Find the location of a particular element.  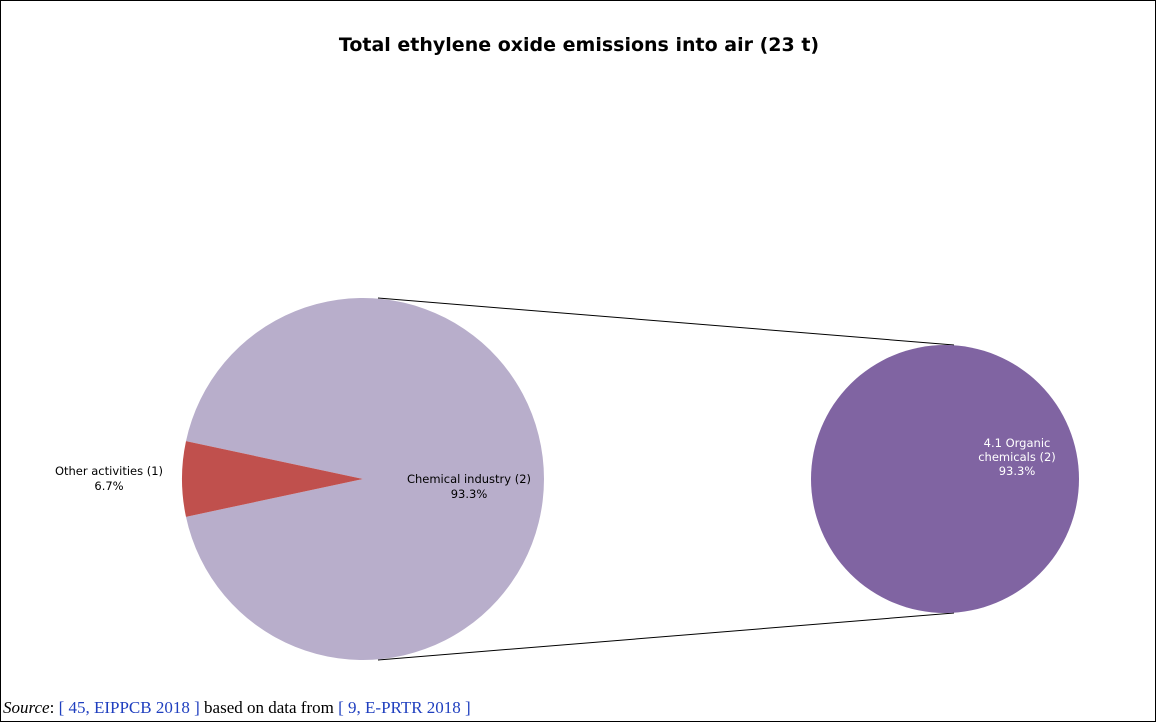

label-organic-chemicals: 4.1 Organic is located at coordinates (1017, 443).